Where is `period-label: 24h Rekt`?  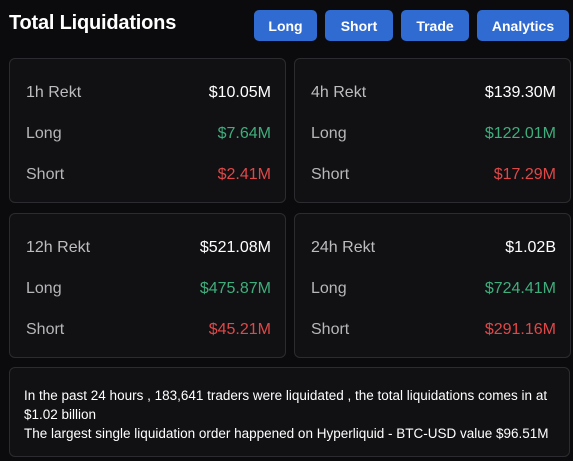
period-label: 24h Rekt is located at coordinates (343, 247).